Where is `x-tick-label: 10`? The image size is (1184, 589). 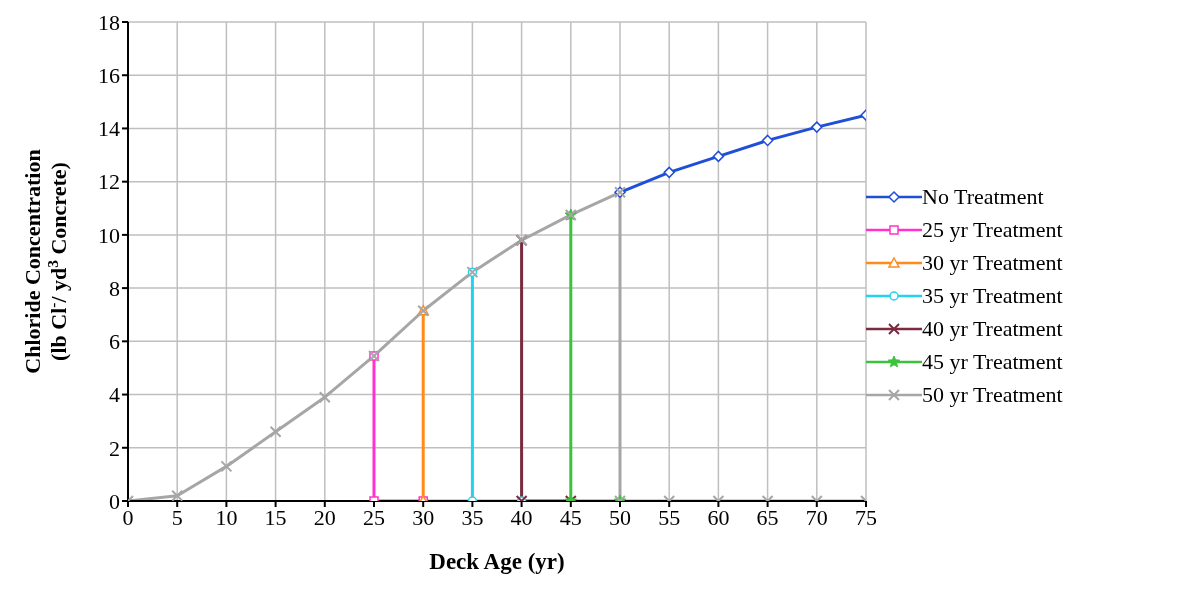 x-tick-label: 10 is located at coordinates (226, 517).